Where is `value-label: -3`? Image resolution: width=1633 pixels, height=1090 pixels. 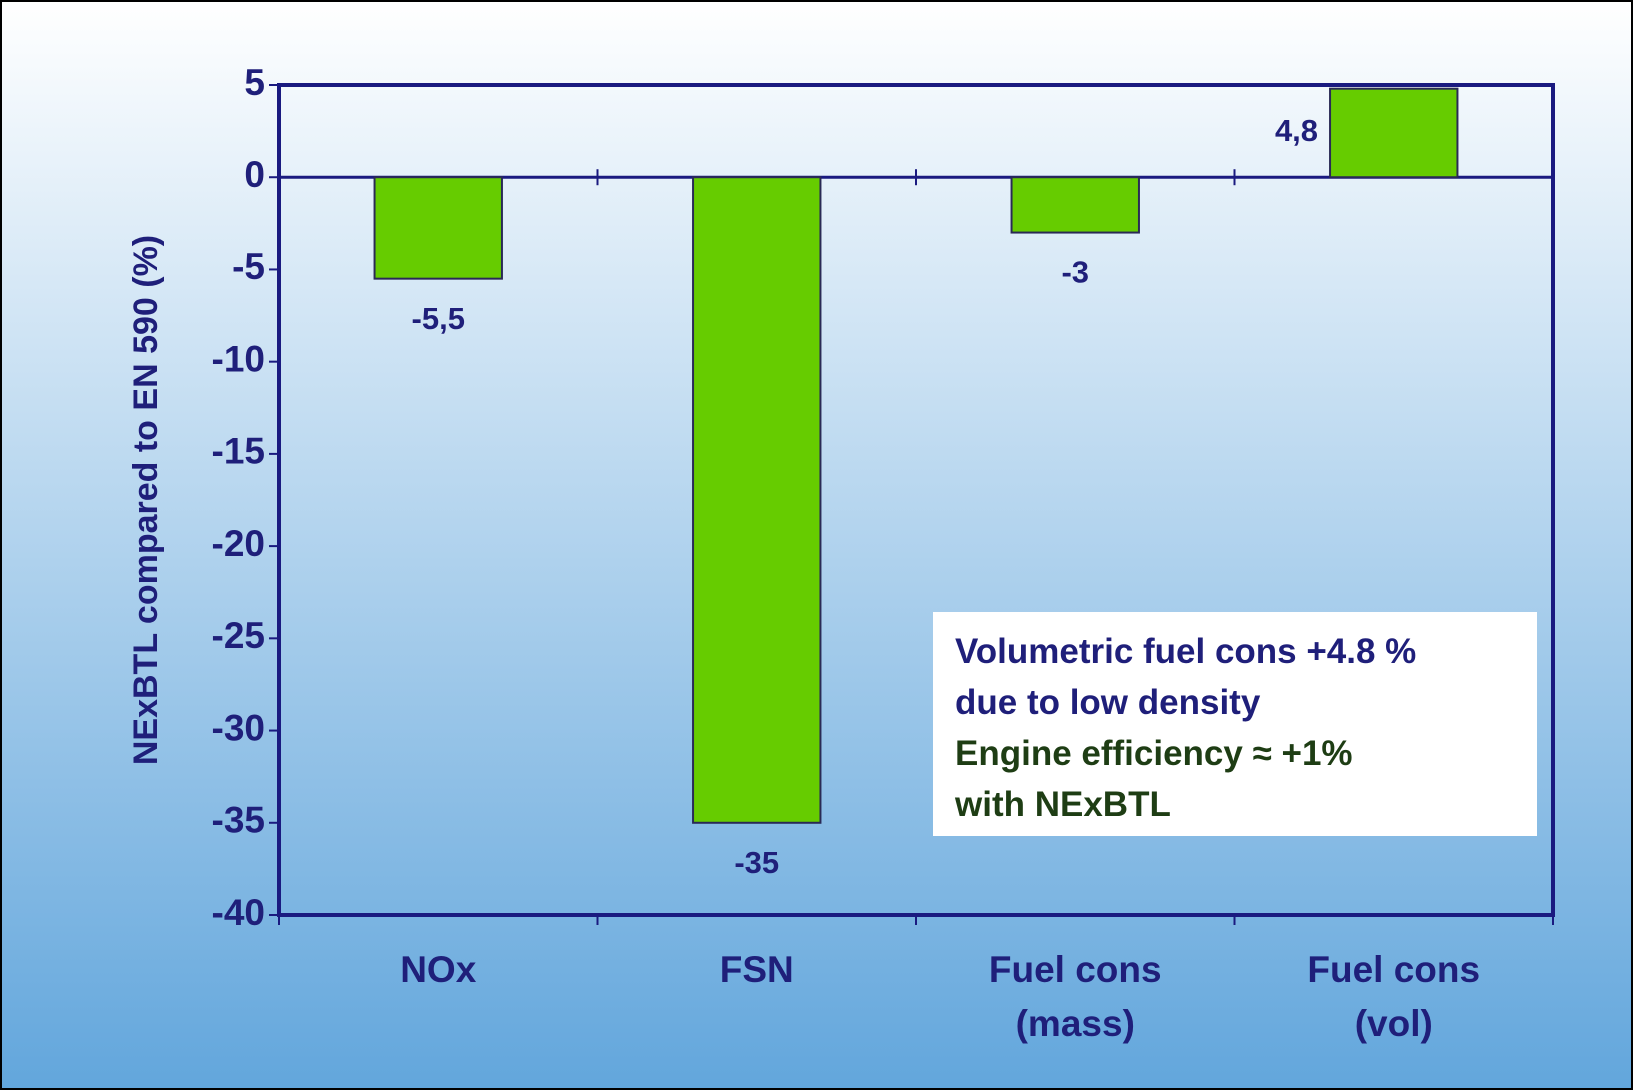 value-label: -3 is located at coordinates (1075, 272).